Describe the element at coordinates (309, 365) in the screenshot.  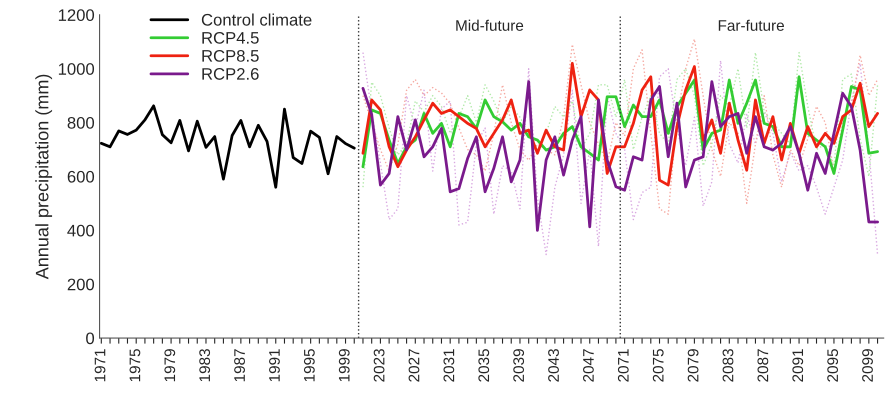
I see `x-tick-label: 1995` at that location.